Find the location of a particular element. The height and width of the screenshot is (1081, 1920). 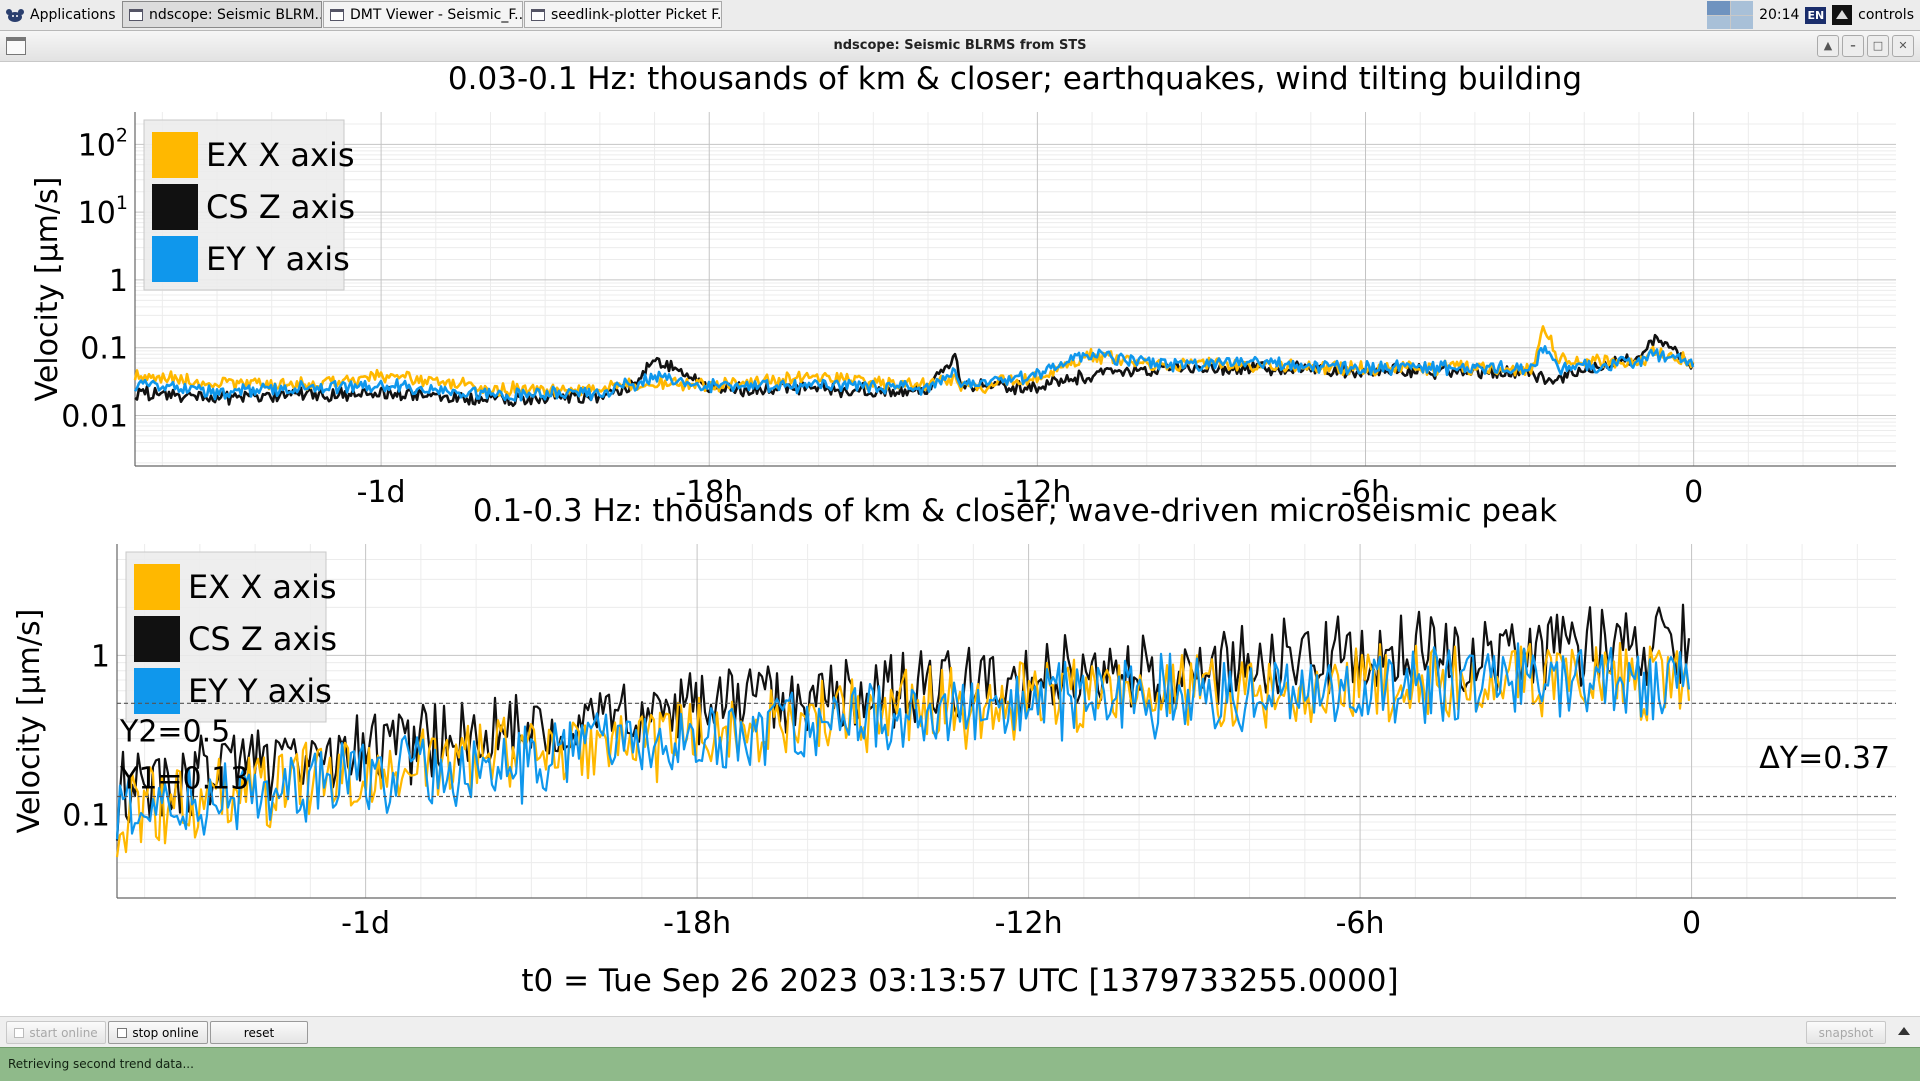

window-menu-icon is located at coordinates (16, 46).